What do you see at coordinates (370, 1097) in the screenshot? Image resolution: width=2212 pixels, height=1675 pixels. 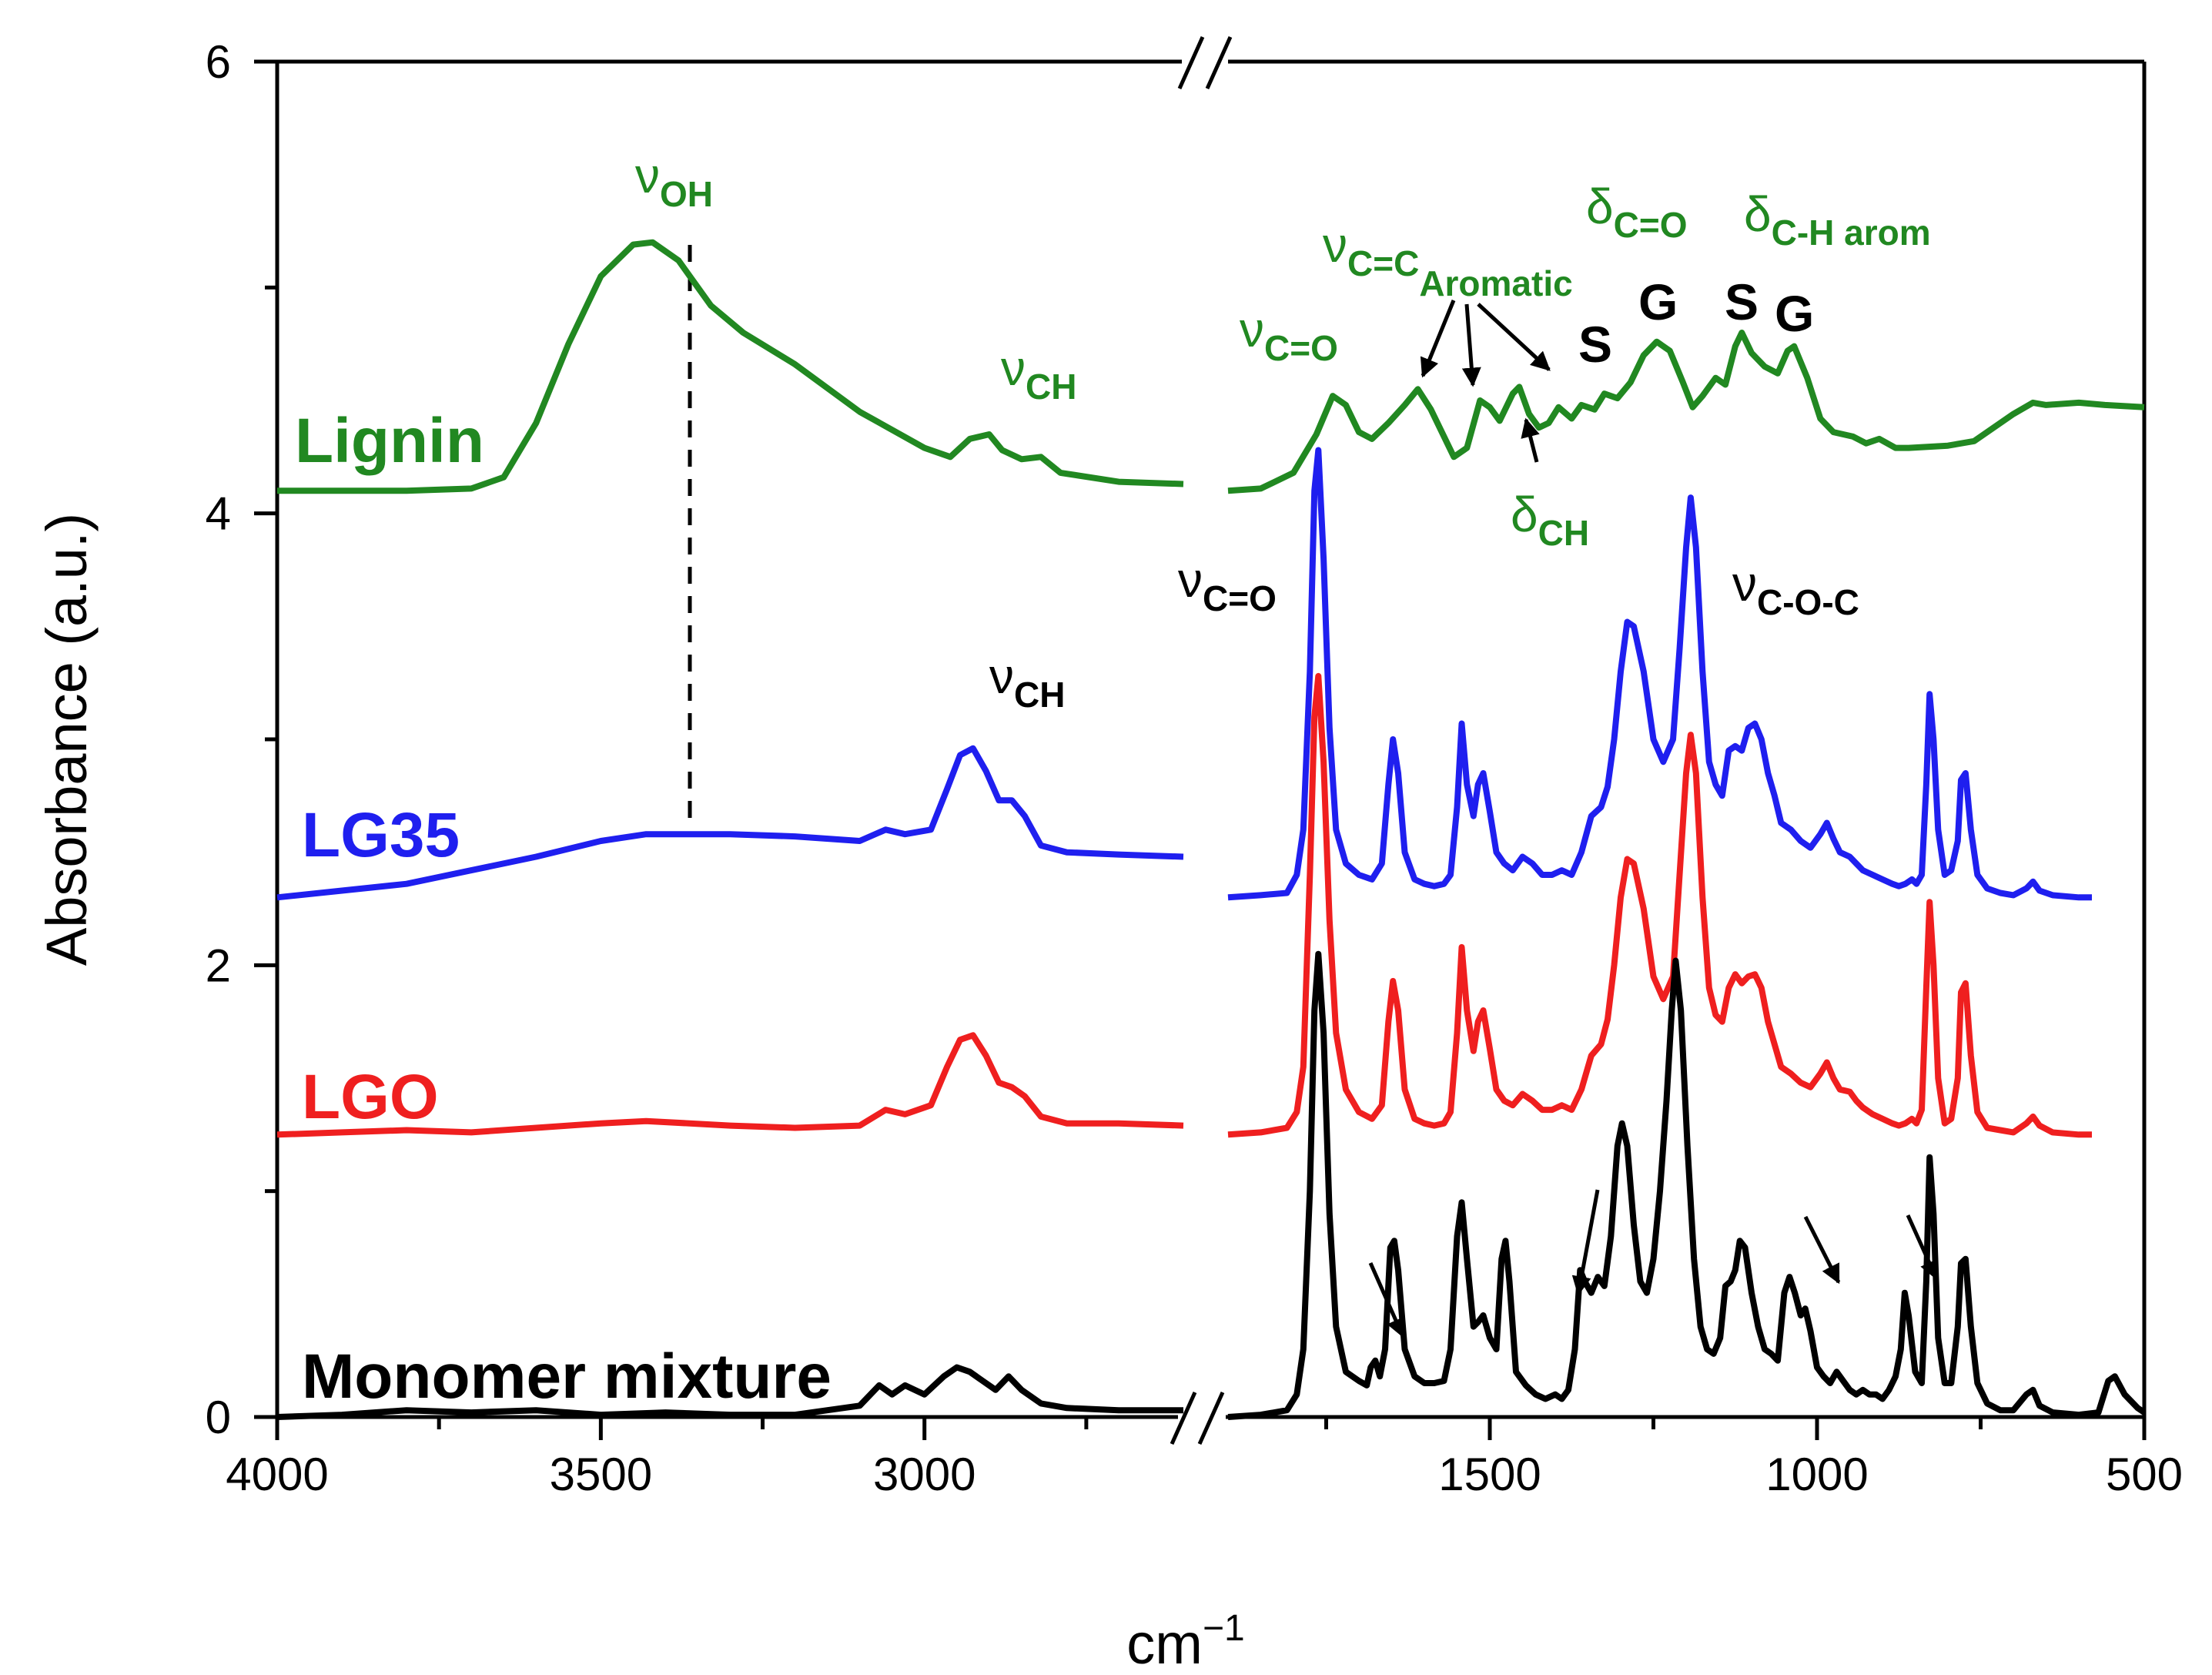 I see `series-label-lgo: LGO` at bounding box center [370, 1097].